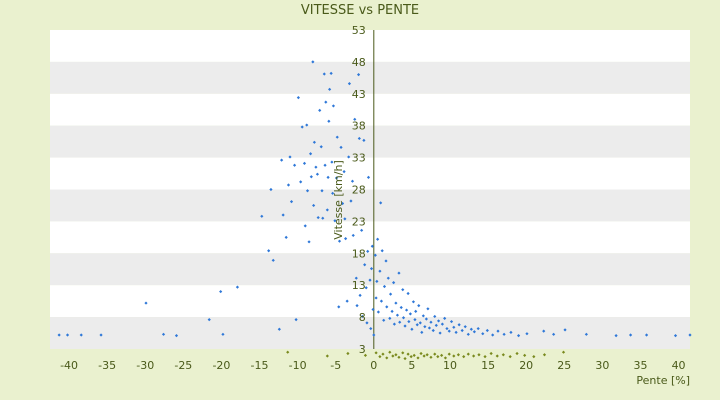  I want to click on x-tick-label: -5, so click(335, 365).